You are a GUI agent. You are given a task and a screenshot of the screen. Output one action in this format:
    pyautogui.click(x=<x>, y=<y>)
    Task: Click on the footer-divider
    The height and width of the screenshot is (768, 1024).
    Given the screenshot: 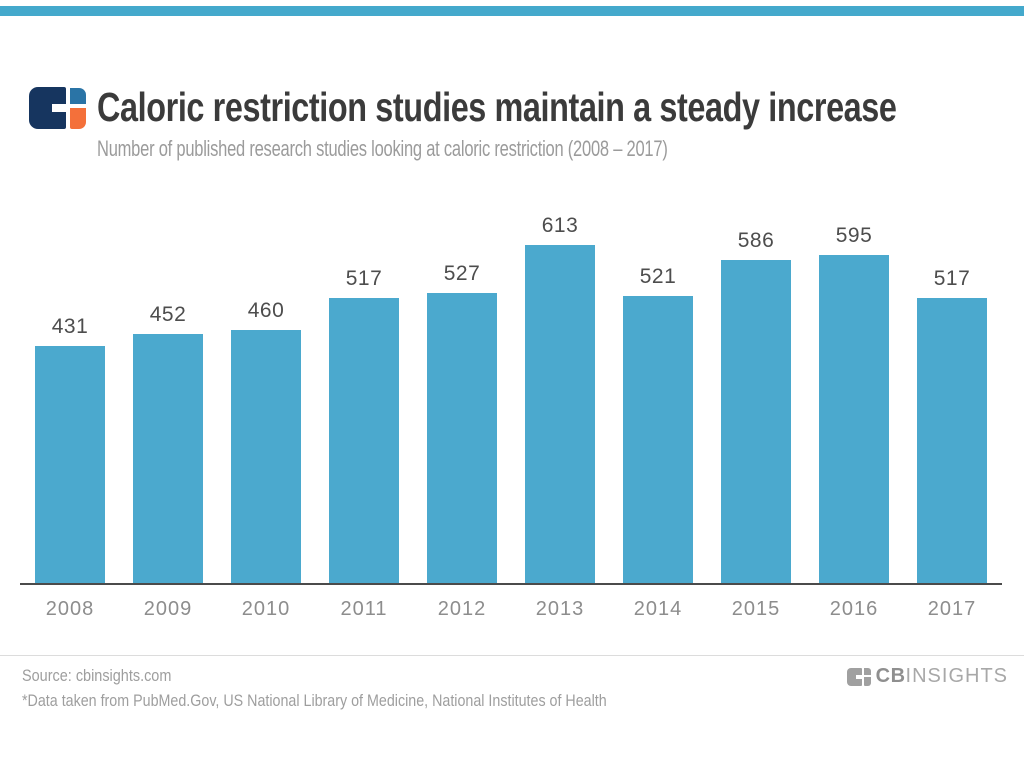 What is the action you would take?
    pyautogui.click(x=512, y=655)
    